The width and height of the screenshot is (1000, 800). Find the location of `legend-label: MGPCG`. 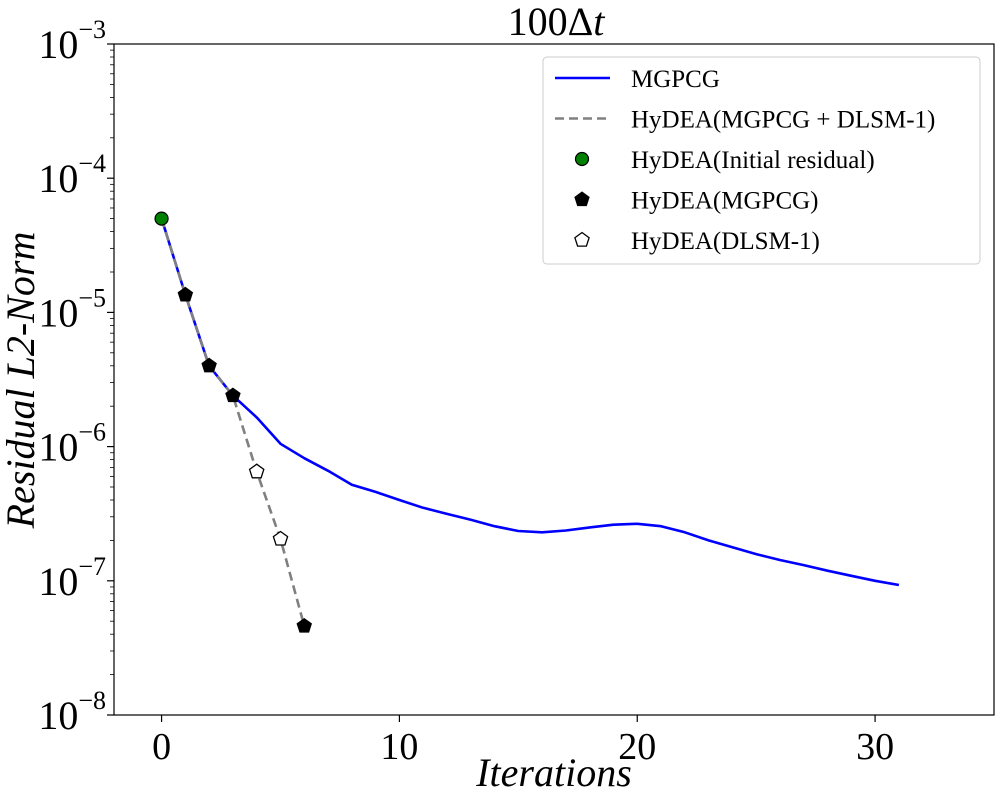

legend-label: MGPCG is located at coordinates (675, 79).